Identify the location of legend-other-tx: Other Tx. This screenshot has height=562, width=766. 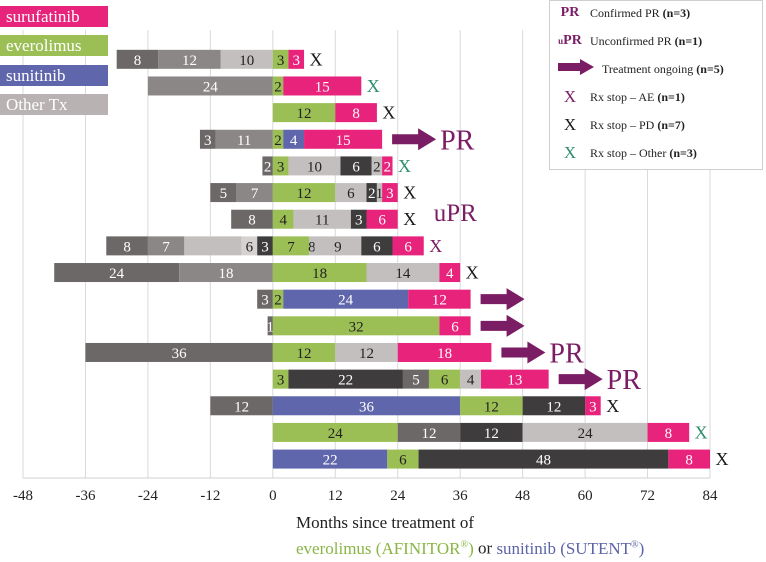
(54, 104).